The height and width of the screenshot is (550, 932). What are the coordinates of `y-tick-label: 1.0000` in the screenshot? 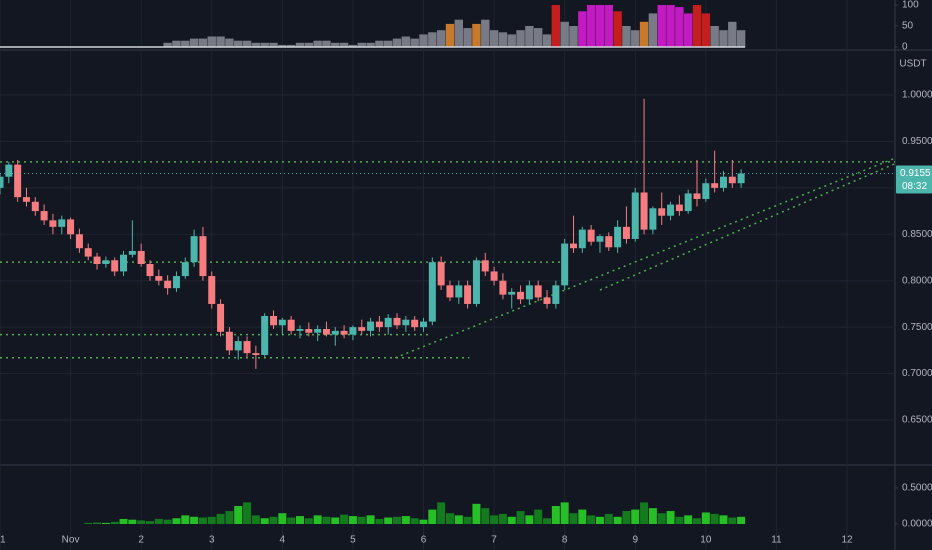 It's located at (917, 95).